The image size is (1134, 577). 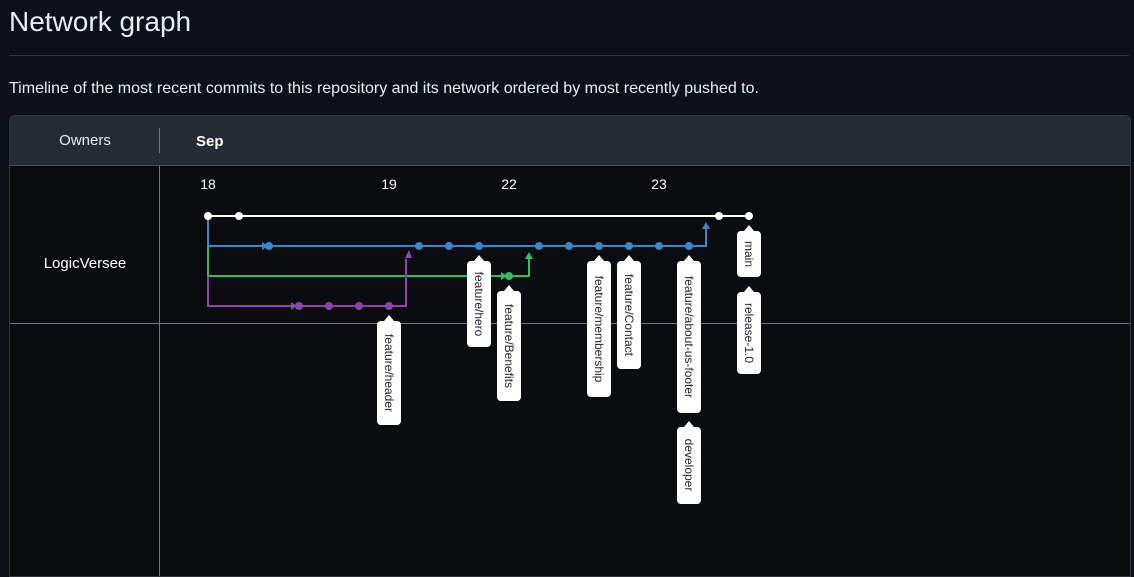 I want to click on tag-feature-benefits: feature/Benefits, so click(x=509, y=343).